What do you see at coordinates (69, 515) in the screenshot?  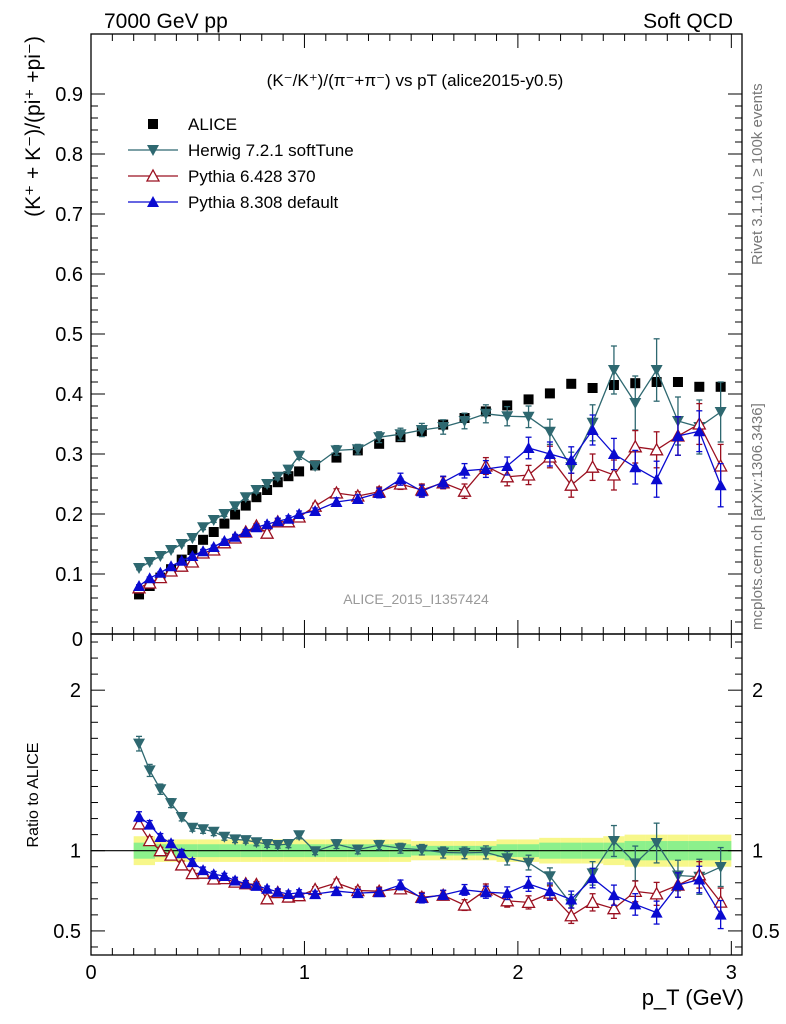 I see `y-tick-label: 0.2` at bounding box center [69, 515].